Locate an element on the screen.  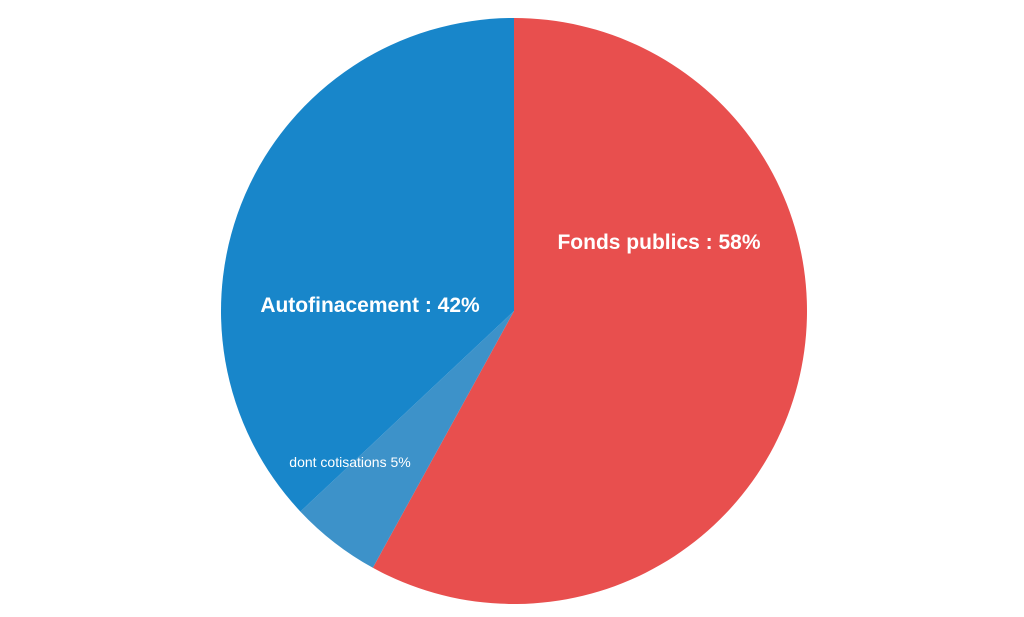
slice-label-cotisations: dont cotisations 5% is located at coordinates (349, 462).